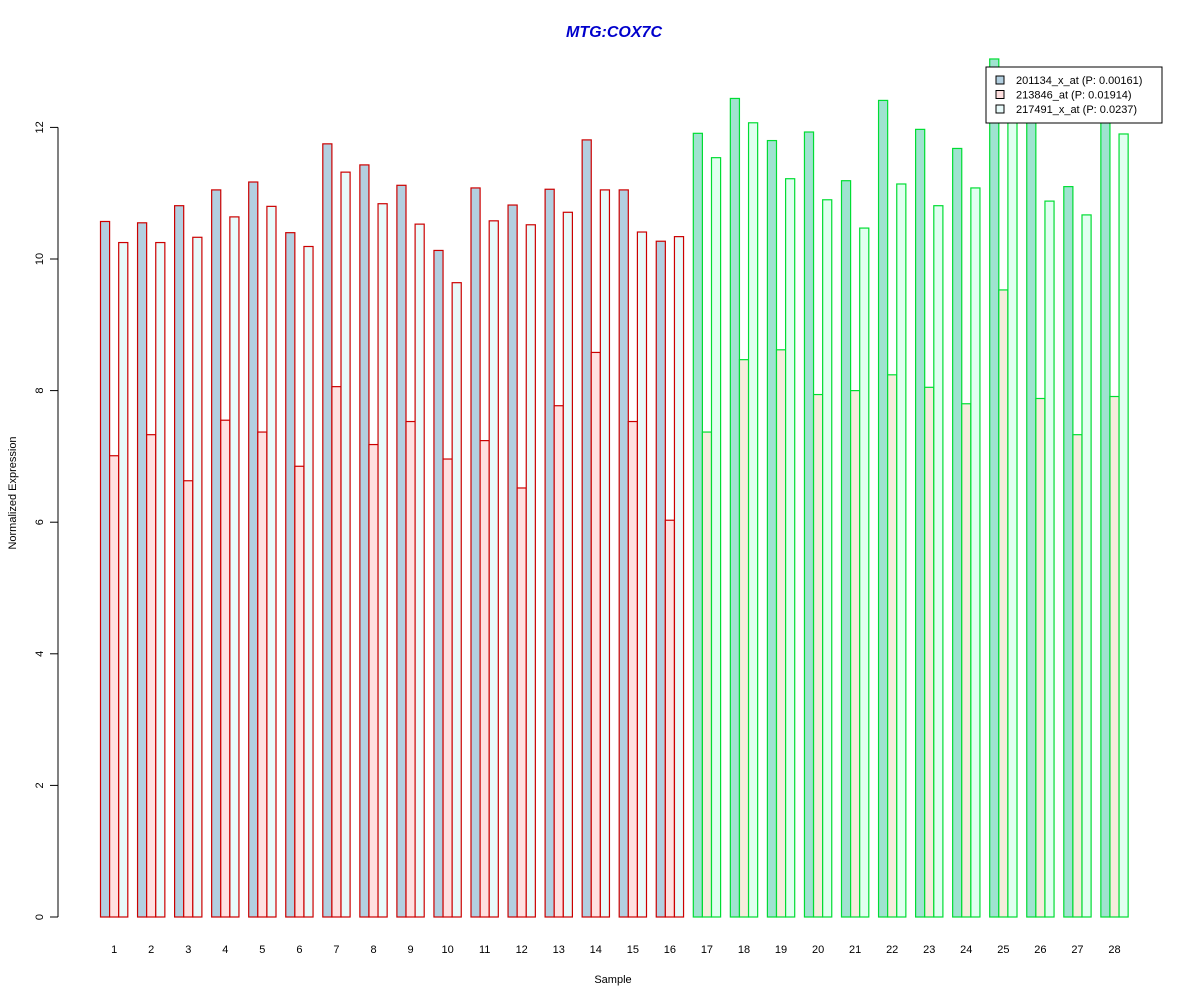 This screenshot has height=1000, width=1200. What do you see at coordinates (707, 950) in the screenshot?
I see `x-tick-label: 17` at bounding box center [707, 950].